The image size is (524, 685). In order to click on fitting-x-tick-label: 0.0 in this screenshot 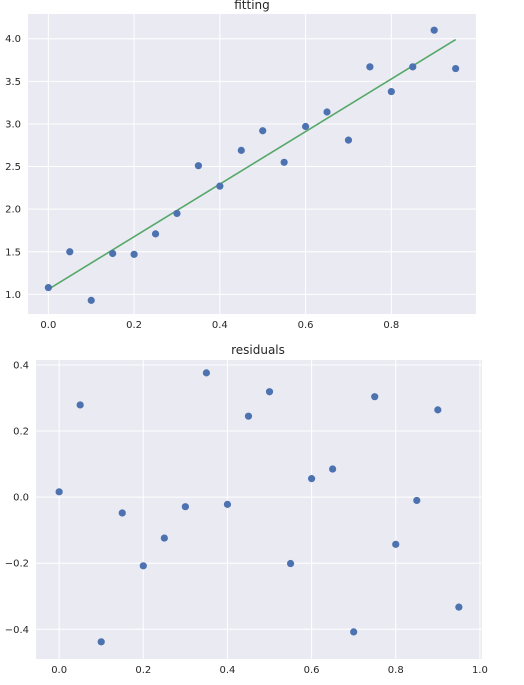, I will do `click(48, 325)`.